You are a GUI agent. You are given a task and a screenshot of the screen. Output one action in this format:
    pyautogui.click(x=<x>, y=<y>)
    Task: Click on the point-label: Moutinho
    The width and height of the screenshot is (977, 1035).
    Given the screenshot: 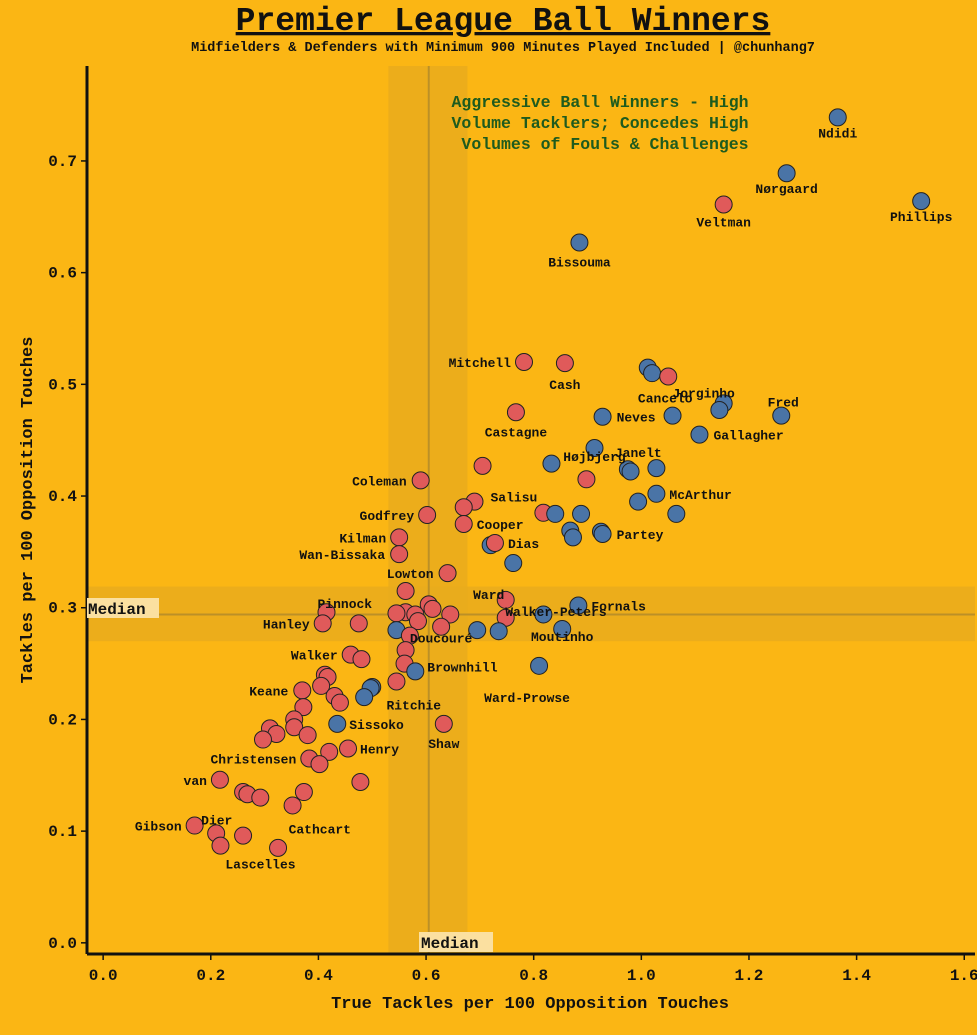 What is the action you would take?
    pyautogui.click(x=562, y=637)
    